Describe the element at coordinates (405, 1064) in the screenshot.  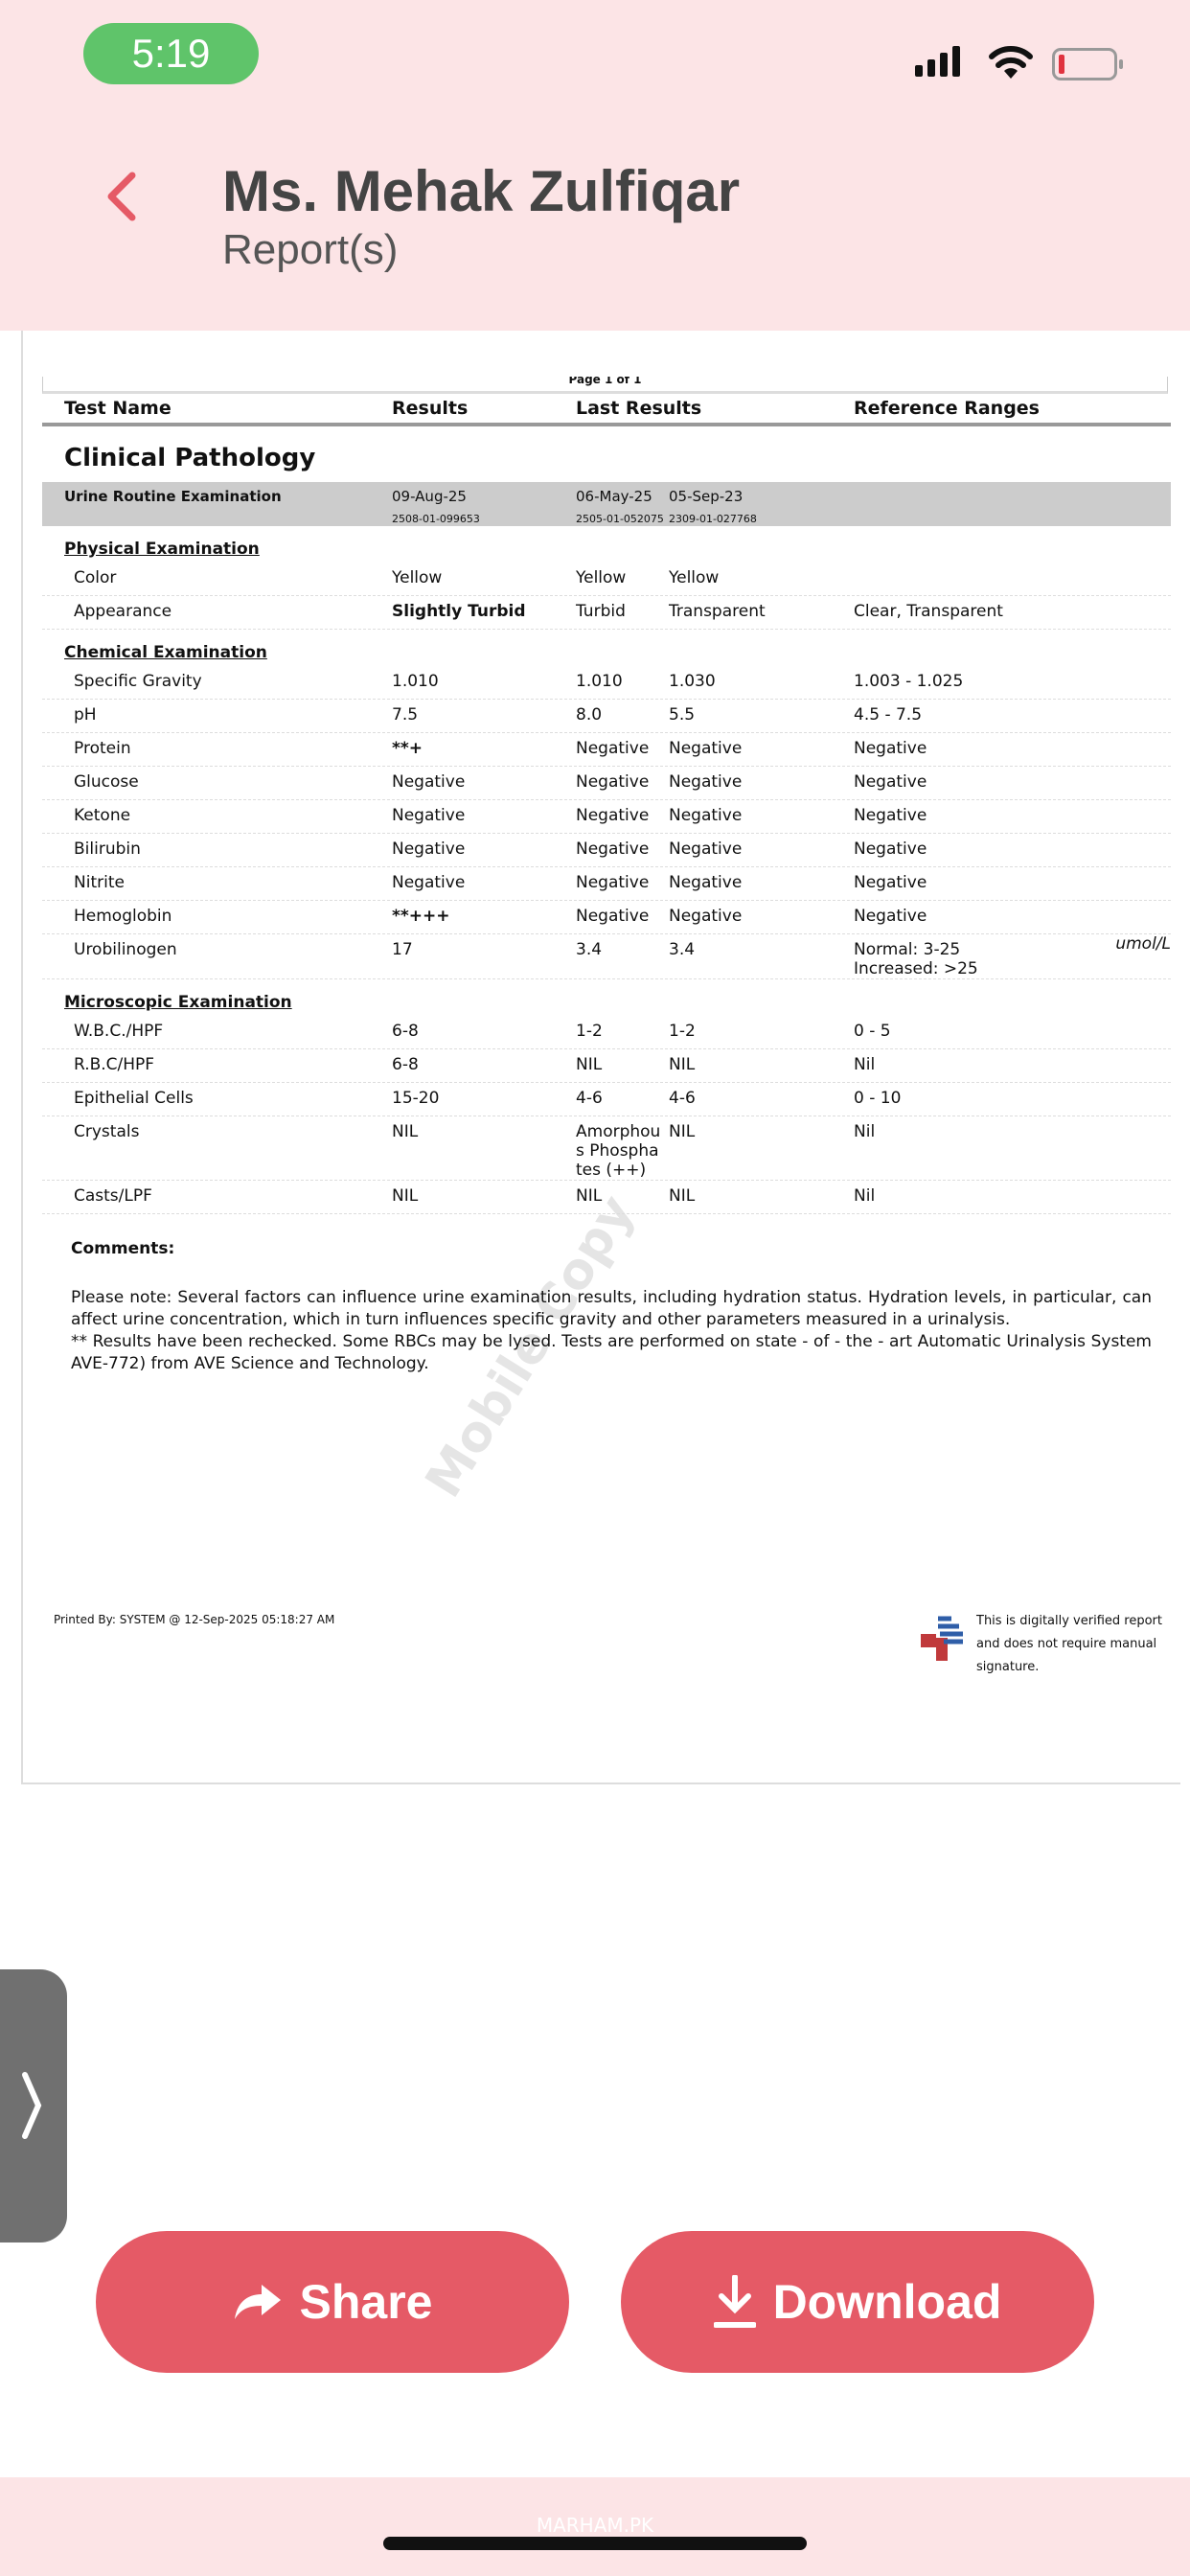
I see `result-cell: 6-8` at that location.